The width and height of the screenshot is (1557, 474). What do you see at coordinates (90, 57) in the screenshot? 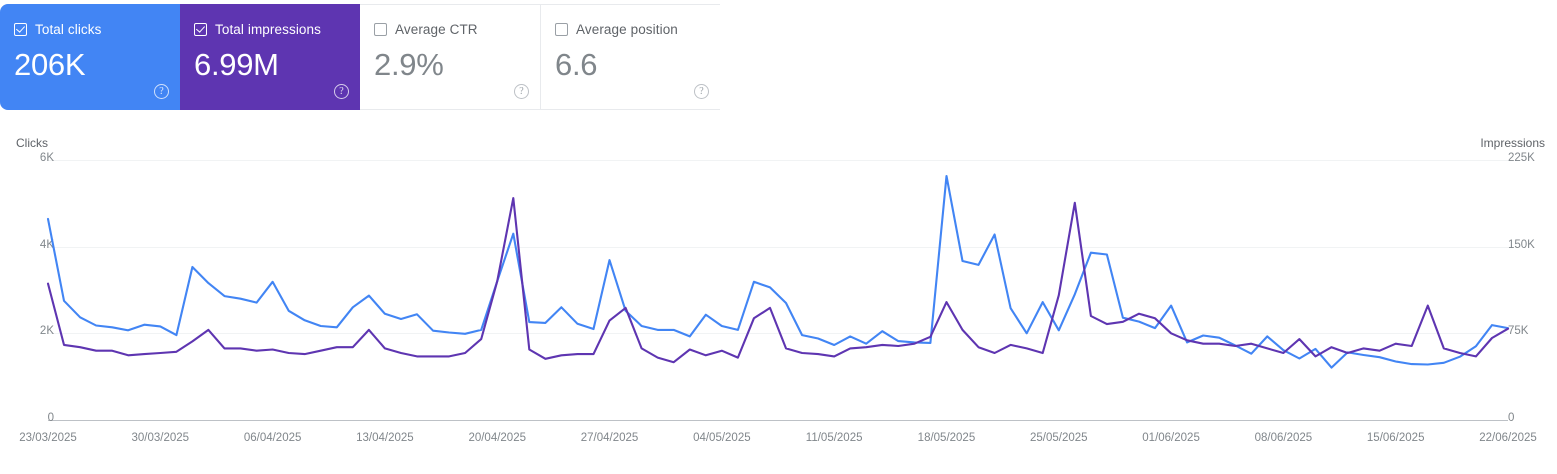
I see `metric-card-total-clicks: Total clicks 206K ?` at bounding box center [90, 57].